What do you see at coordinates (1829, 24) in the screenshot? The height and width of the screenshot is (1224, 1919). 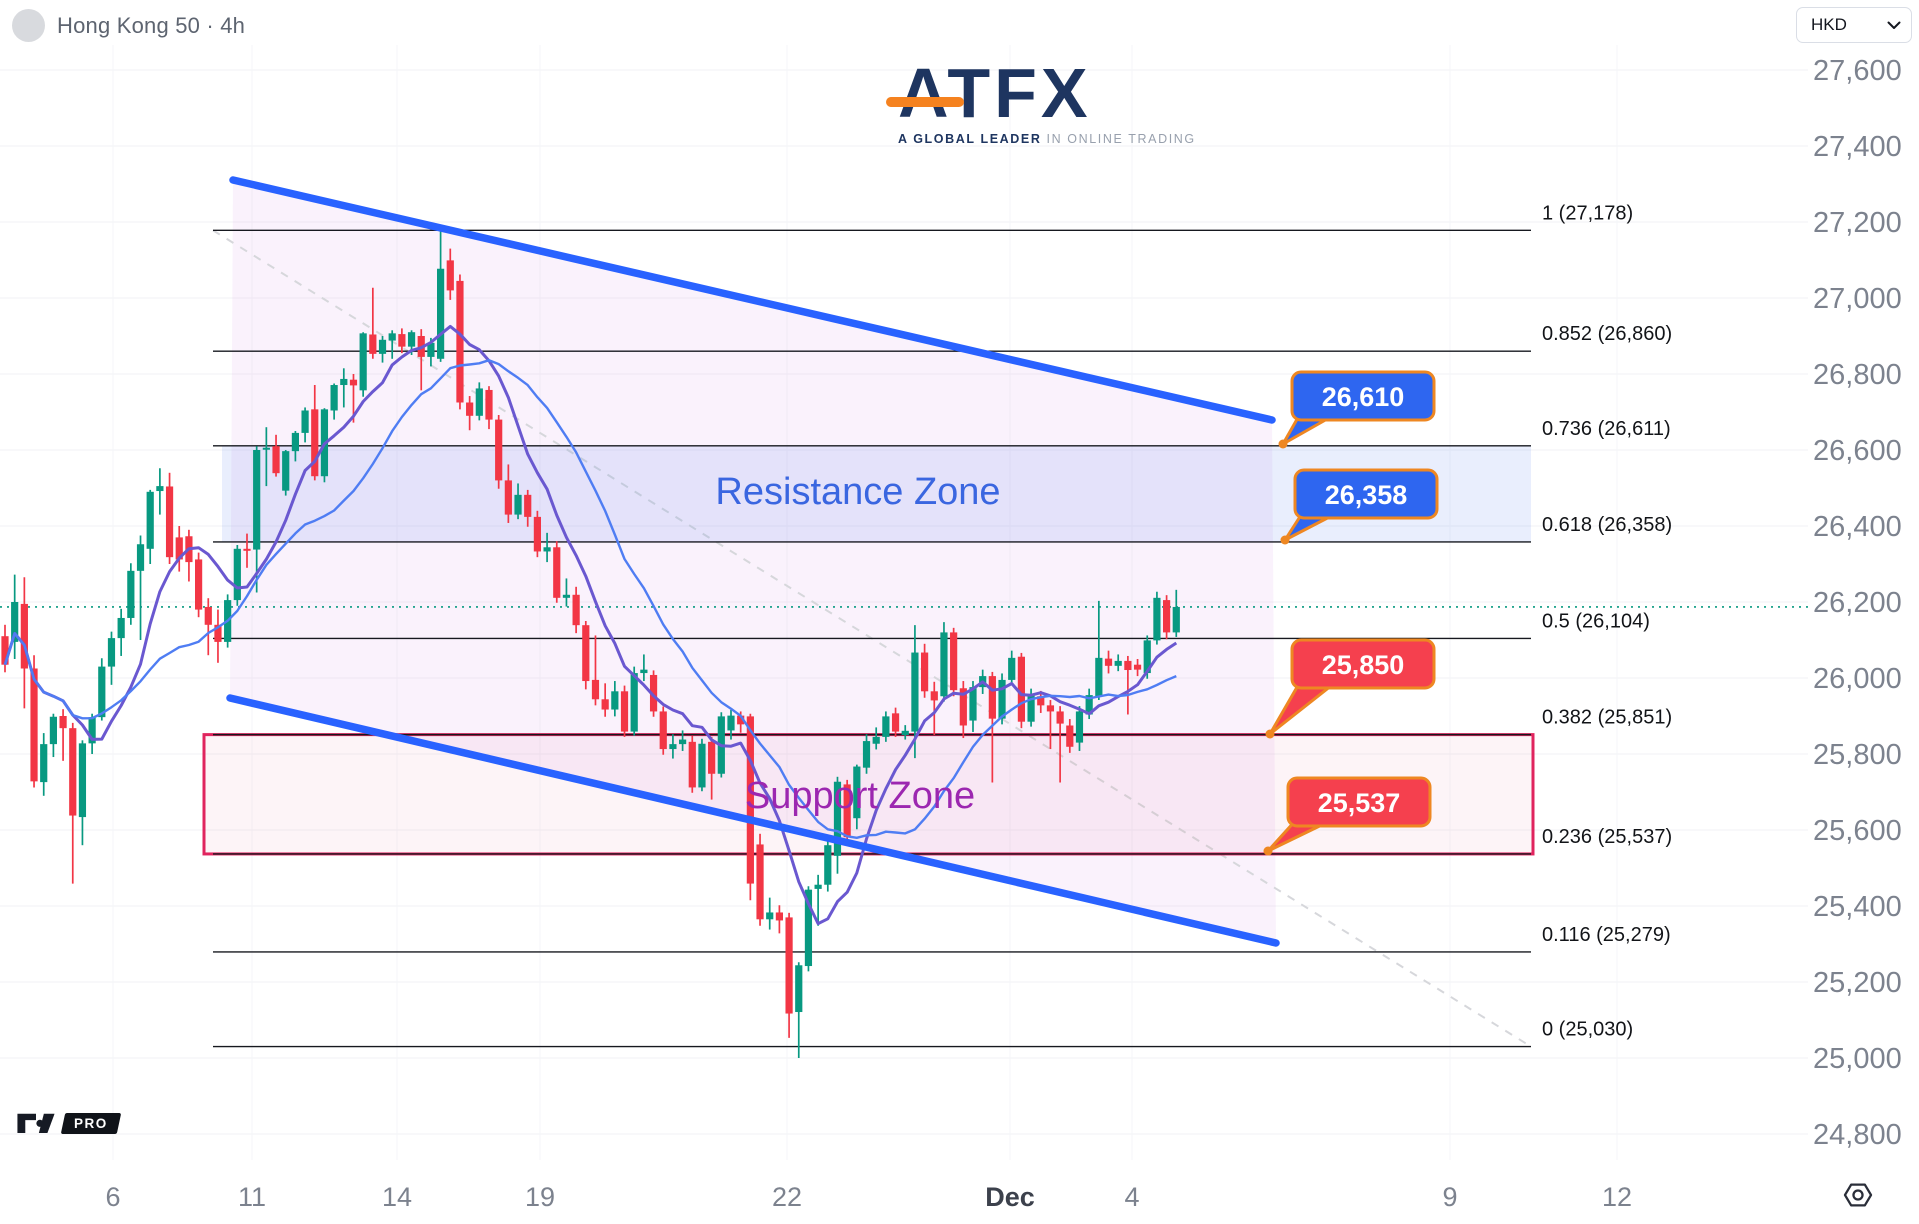 I see `currency-value: HKD` at bounding box center [1829, 24].